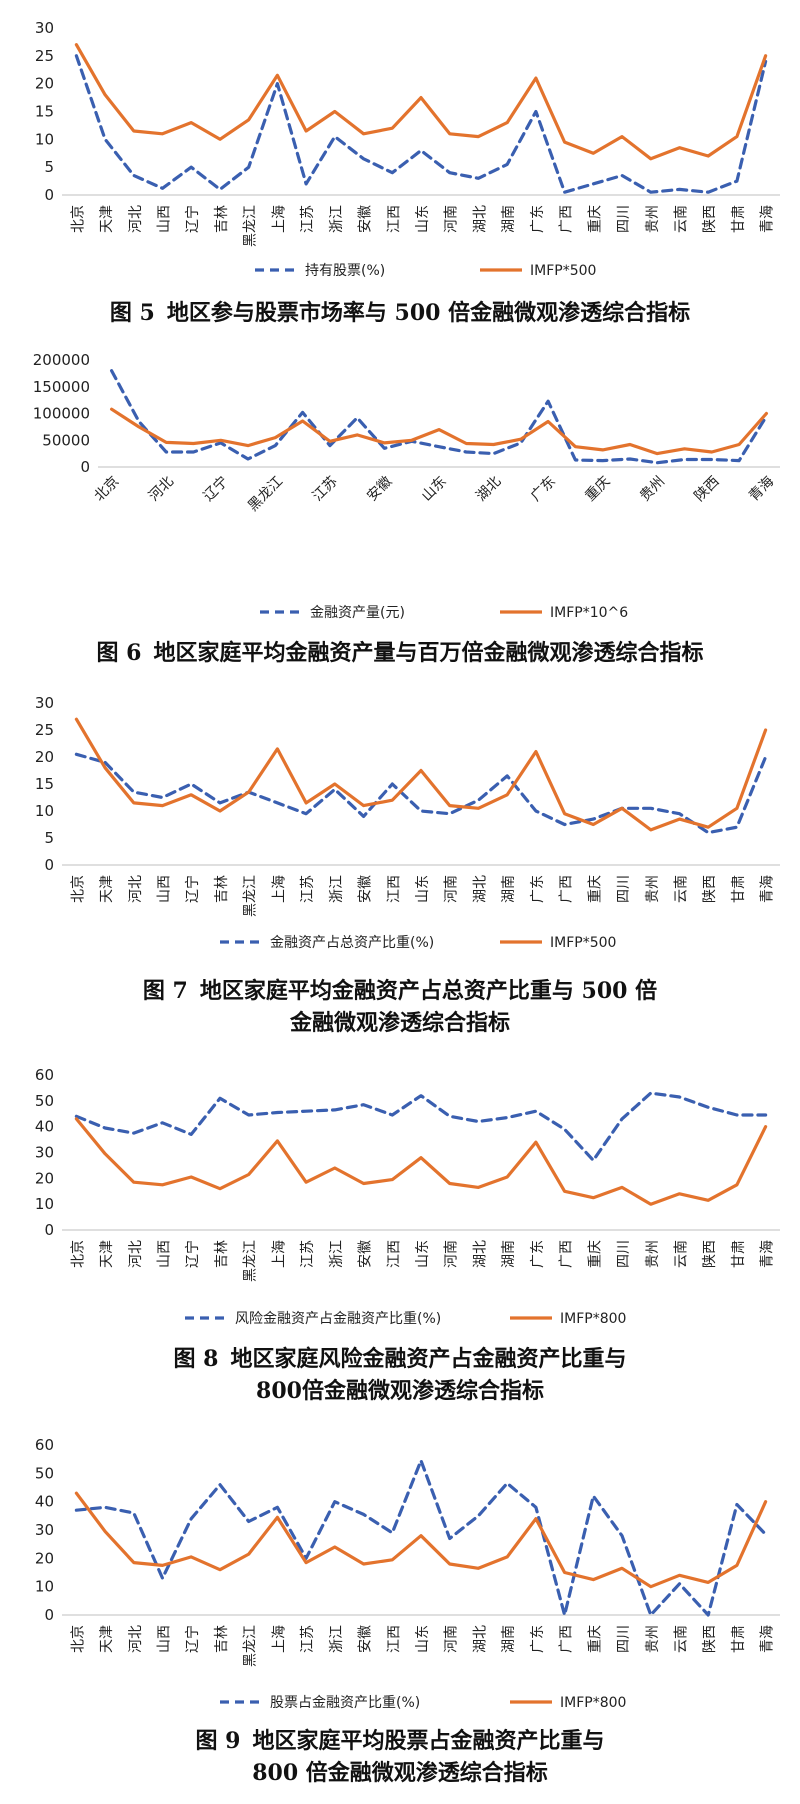  Describe the element at coordinates (428, 1741) in the screenshot. I see `caption-fig9-line-1: 地区家庭平均股票占金融资产比重与` at that location.